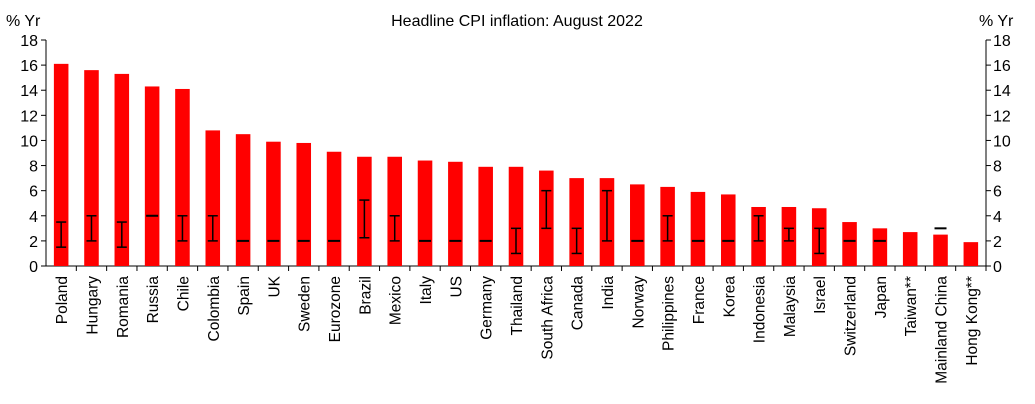  I want to click on x-tick-label: Colombia, so click(214, 309).